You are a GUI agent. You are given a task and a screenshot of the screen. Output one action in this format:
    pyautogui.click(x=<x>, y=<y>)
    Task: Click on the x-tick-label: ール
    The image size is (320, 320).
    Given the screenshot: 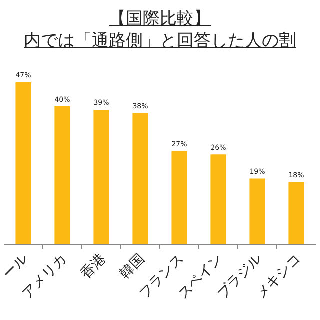 What is the action you would take?
    pyautogui.click(x=16, y=266)
    